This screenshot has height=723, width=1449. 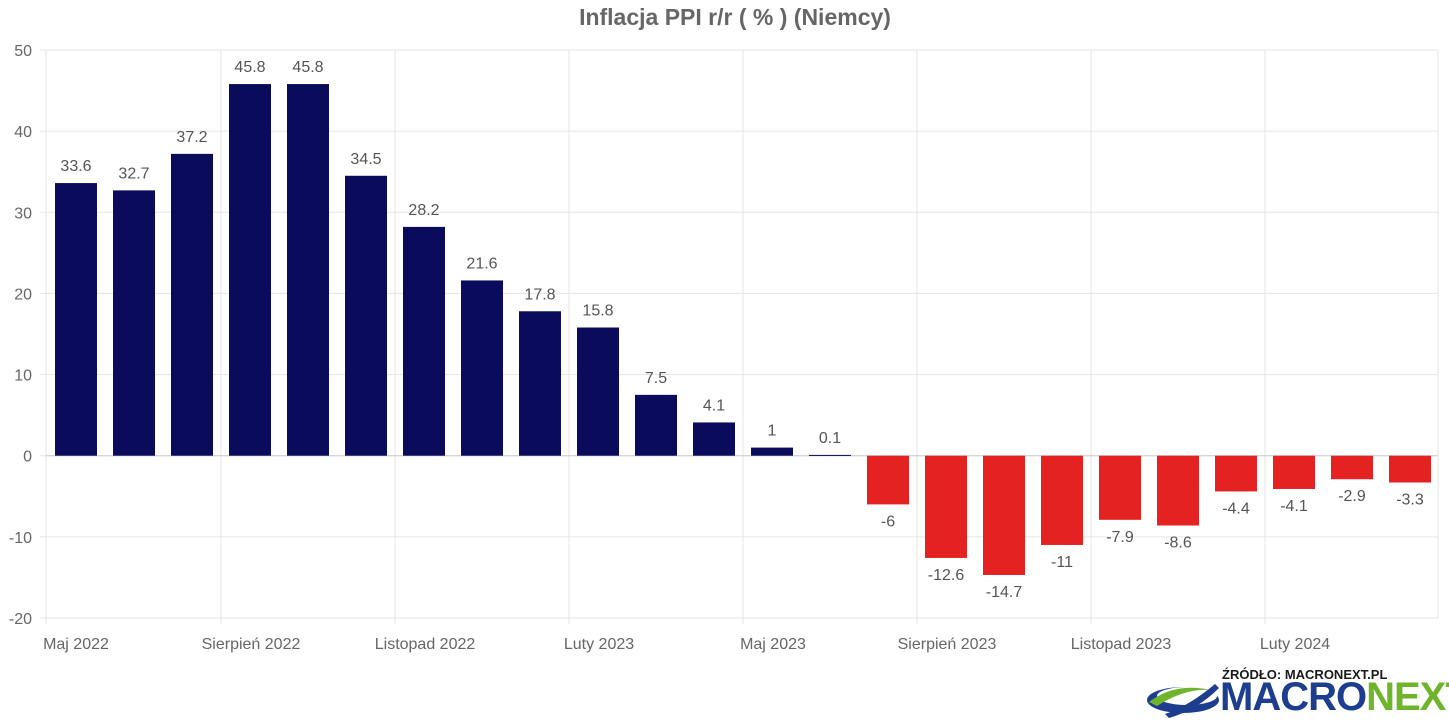 What do you see at coordinates (947, 644) in the screenshot?
I see `x-tick-label: Sierpień 2023` at bounding box center [947, 644].